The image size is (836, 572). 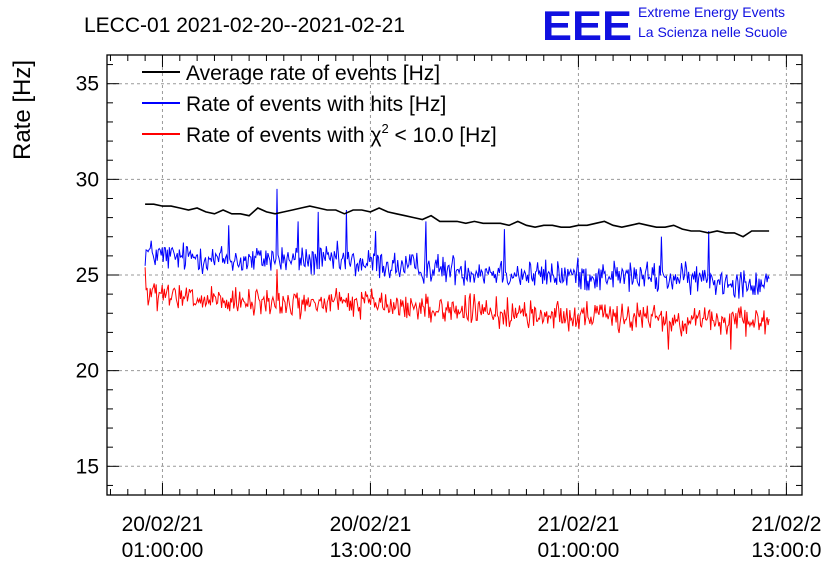 I want to click on series-line-chi2-rate, so click(x=457, y=308).